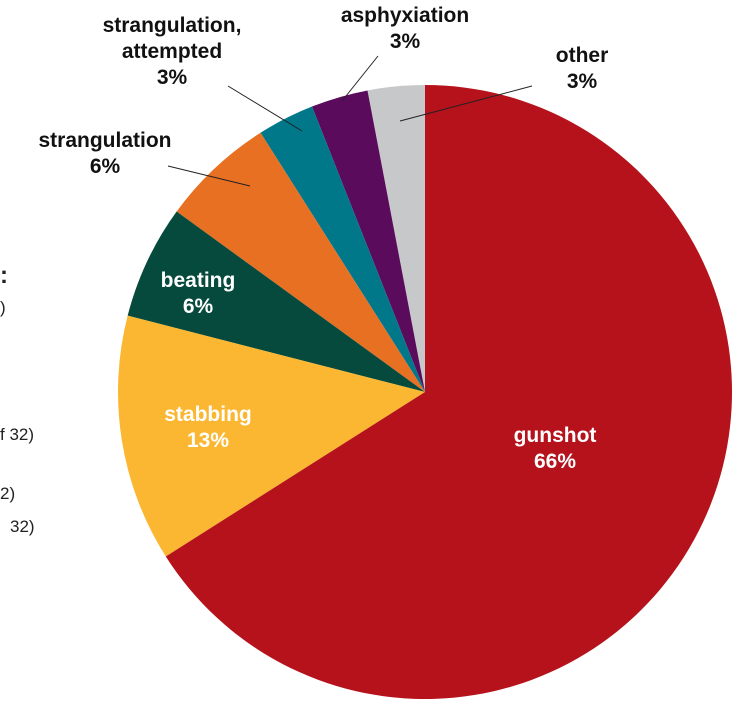 The height and width of the screenshot is (702, 736). Describe the element at coordinates (105, 154) in the screenshot. I see `slice-label: strangulation 6%` at that location.